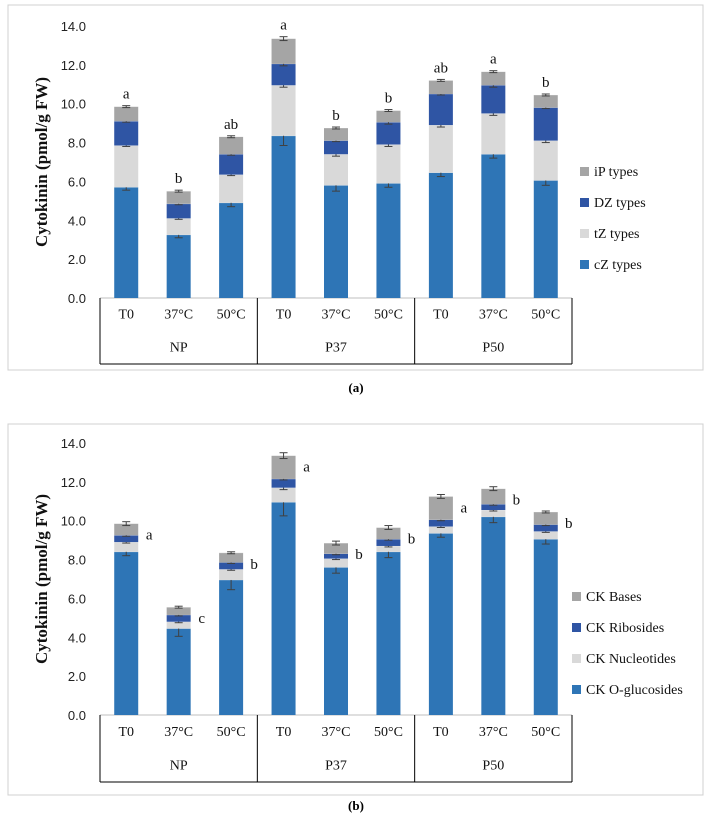  Describe the element at coordinates (77, 298) in the screenshot. I see `y-tick-label: 0.0` at that location.